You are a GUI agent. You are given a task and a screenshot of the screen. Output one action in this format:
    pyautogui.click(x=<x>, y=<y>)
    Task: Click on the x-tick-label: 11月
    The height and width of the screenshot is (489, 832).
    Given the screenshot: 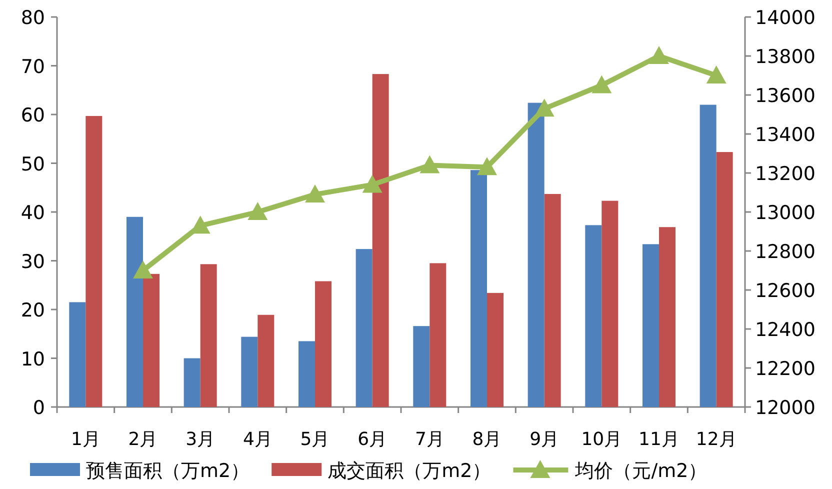 What is the action you would take?
    pyautogui.click(x=659, y=439)
    